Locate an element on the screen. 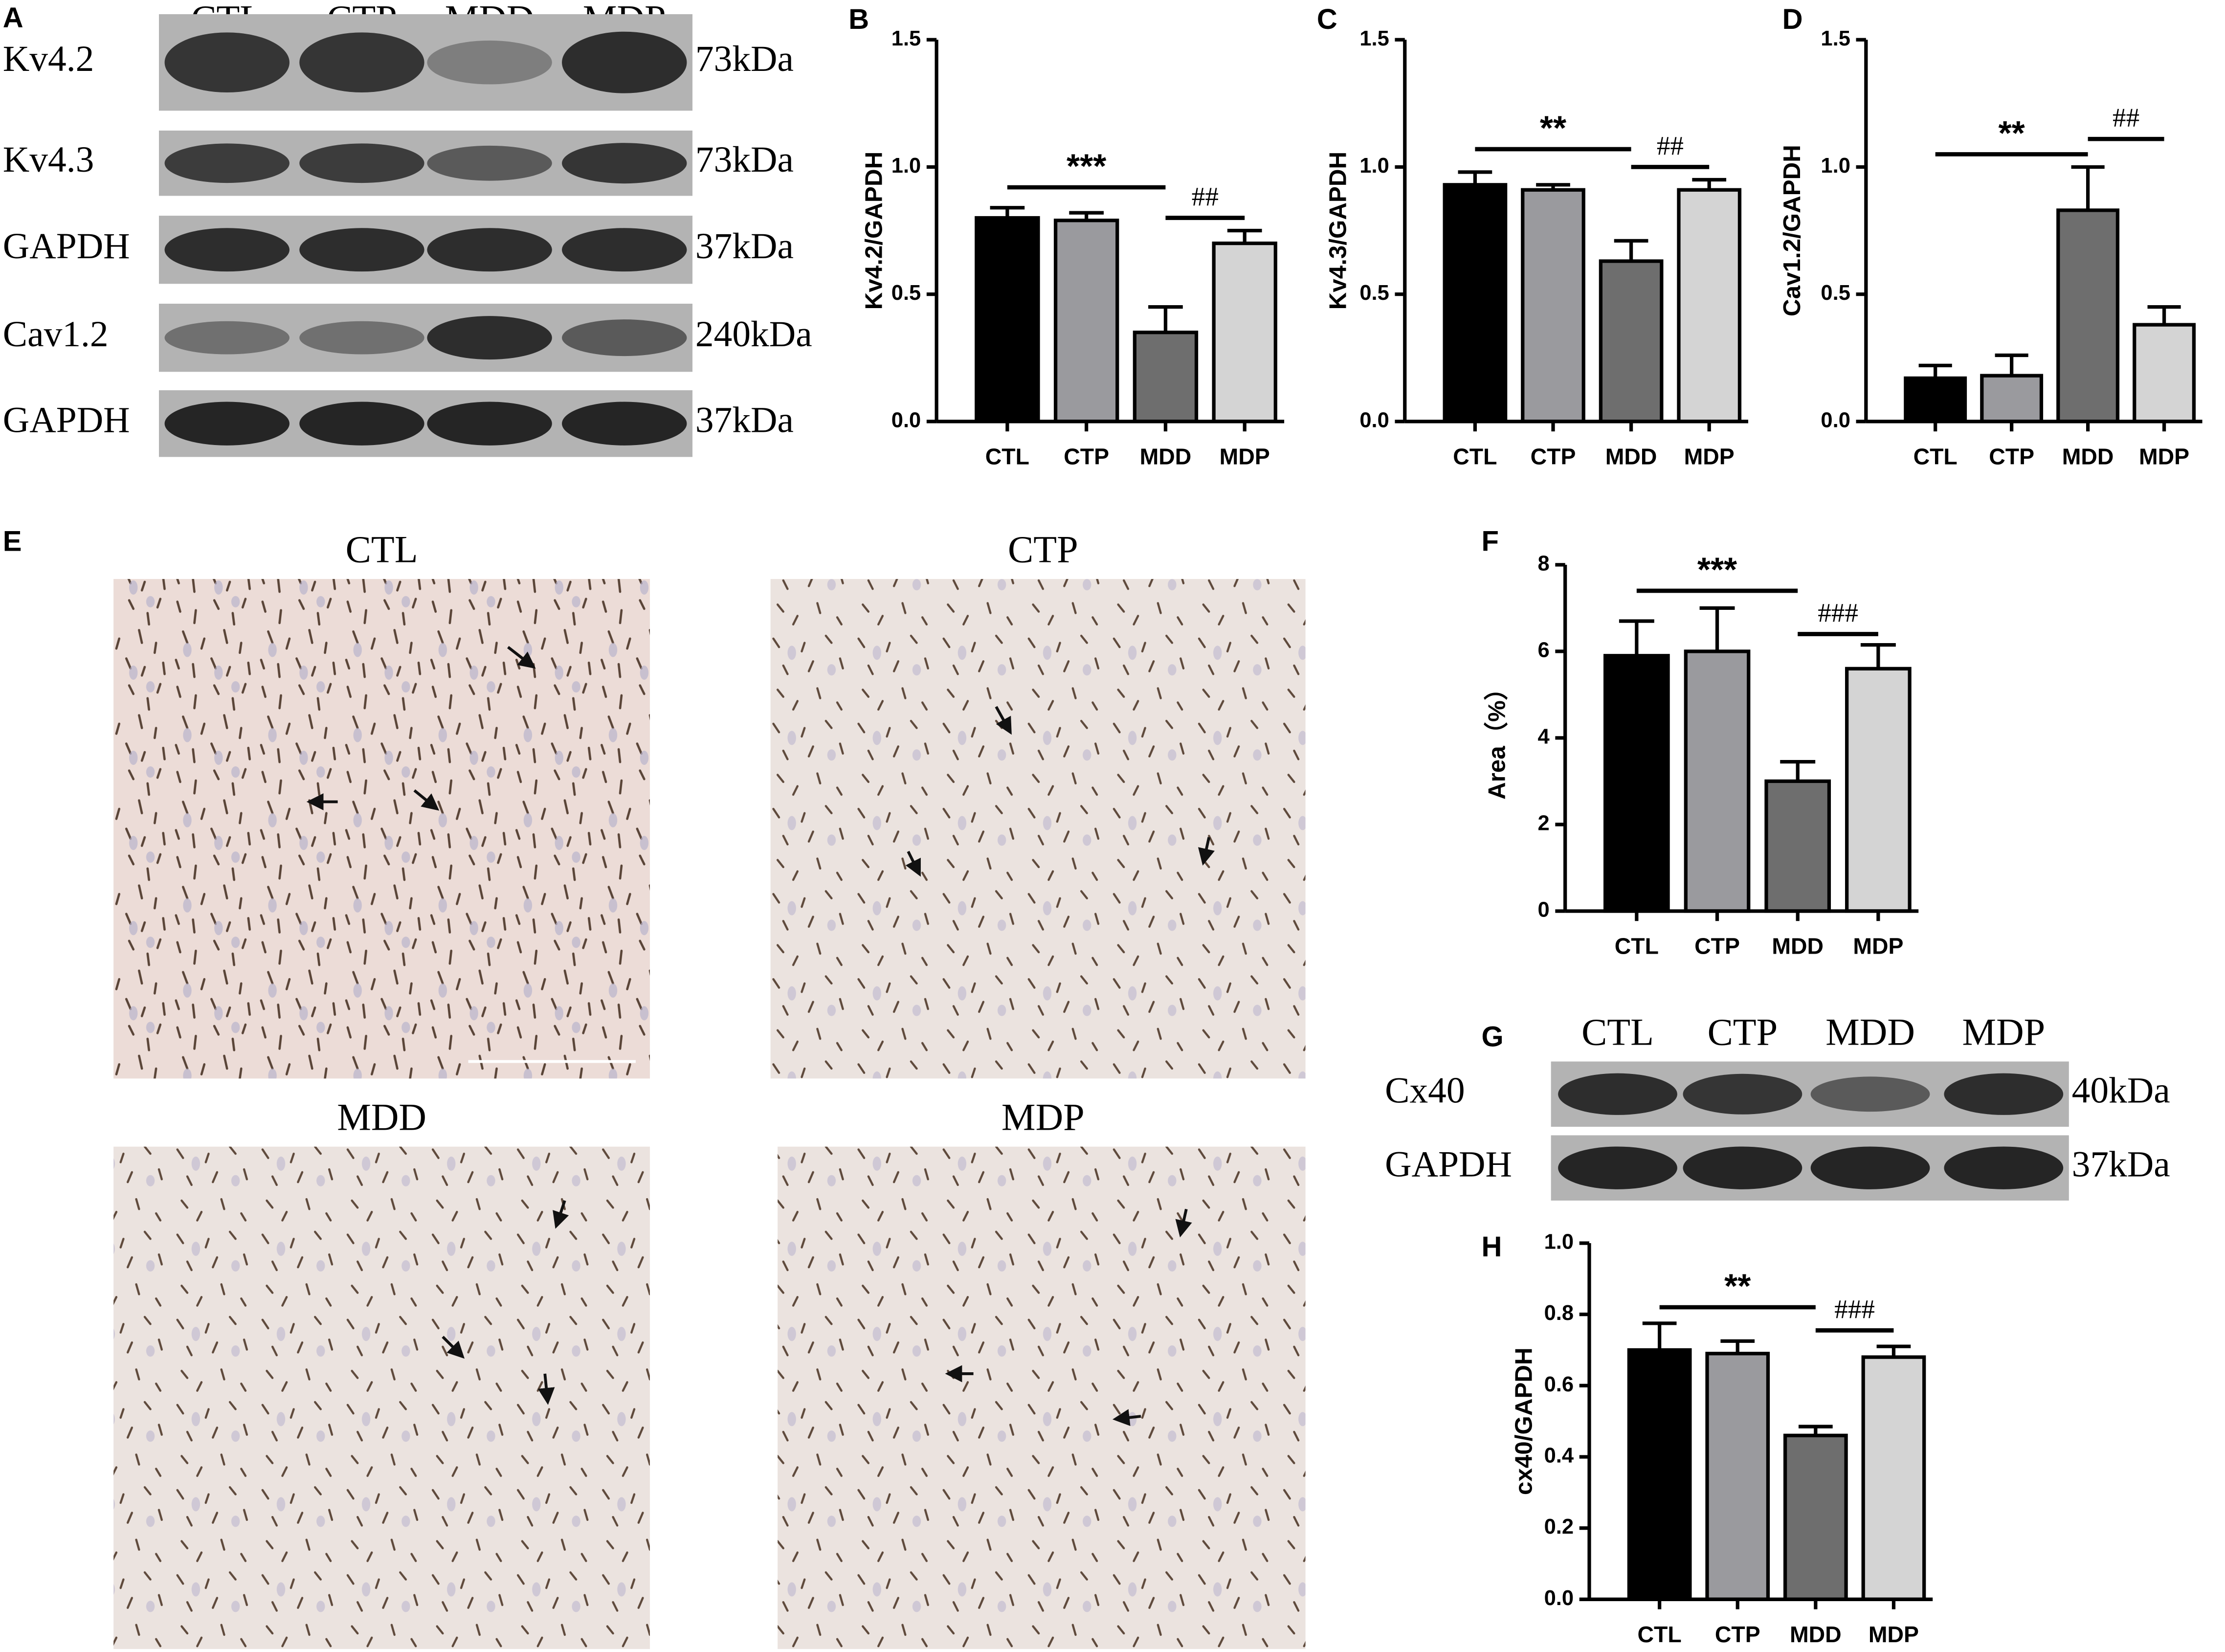 This screenshot has height=1652, width=2225. image-title: MDD is located at coordinates (381, 1116).